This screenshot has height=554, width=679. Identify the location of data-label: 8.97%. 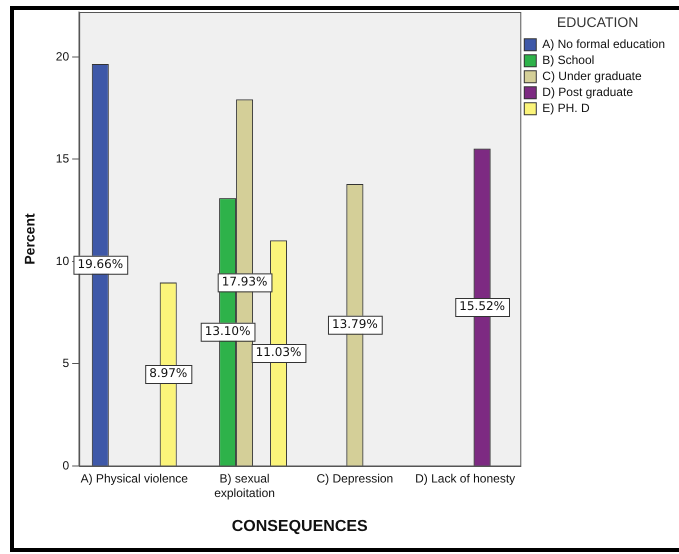
(168, 373).